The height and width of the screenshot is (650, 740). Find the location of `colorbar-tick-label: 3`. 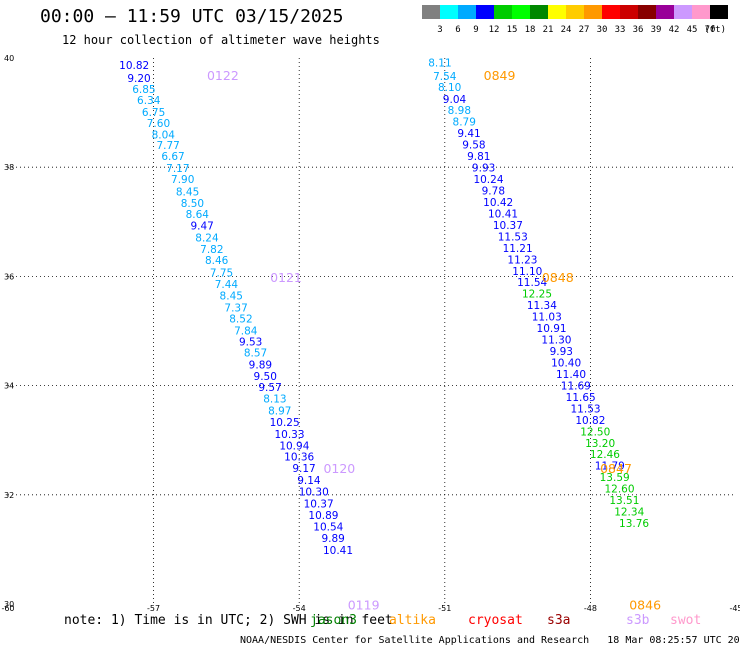

colorbar-tick-label: 3 is located at coordinates (439, 30).